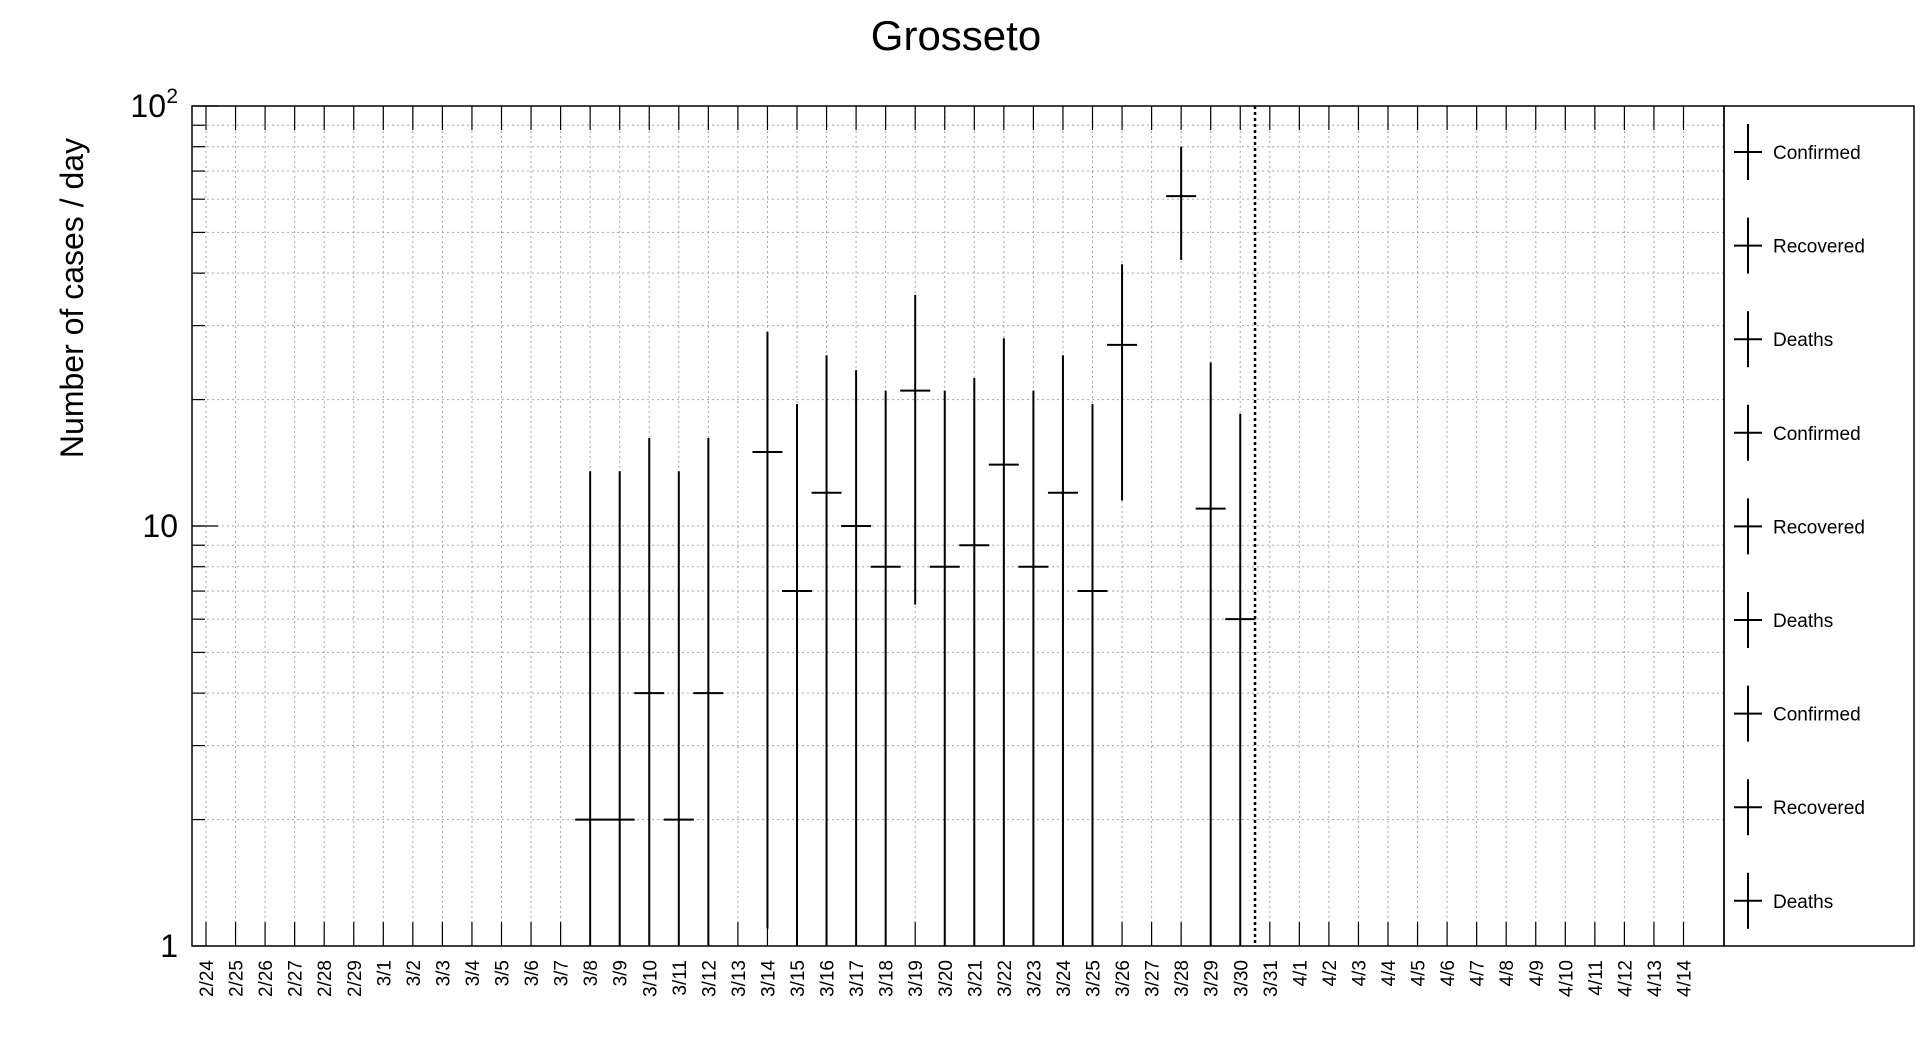  I want to click on x-tick-label: 4/9, so click(1537, 973).